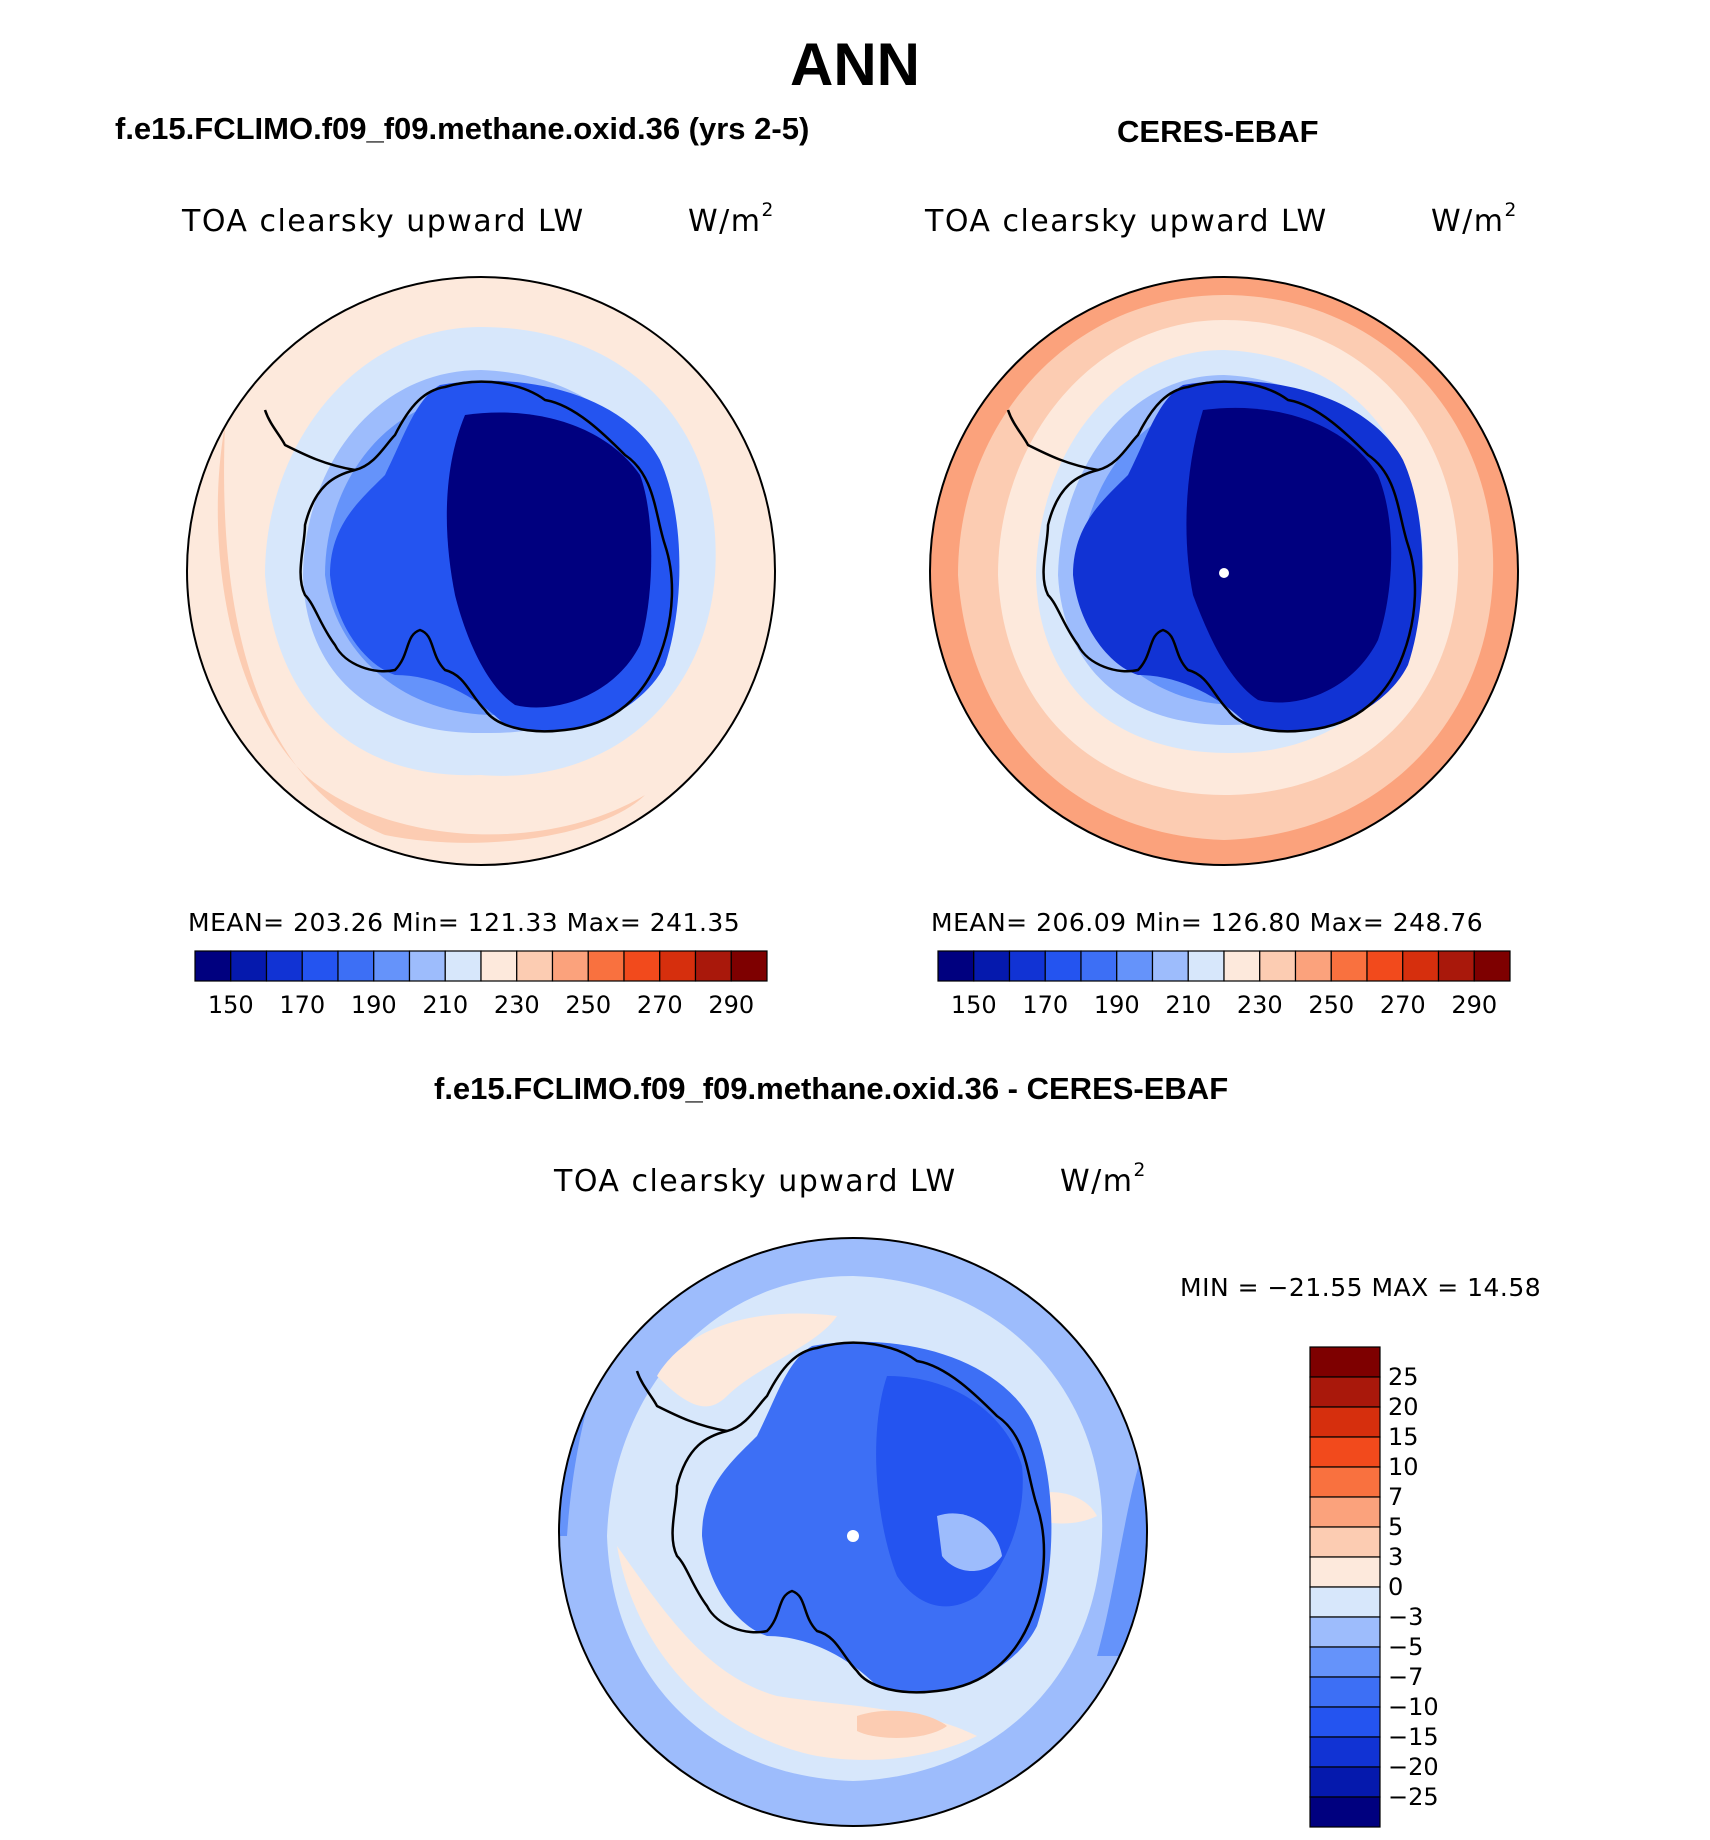 Image resolution: width=1710 pixels, height=1840 pixels. I want to click on panel3-plot-title: TOA clearsky upward LW, so click(755, 1181).